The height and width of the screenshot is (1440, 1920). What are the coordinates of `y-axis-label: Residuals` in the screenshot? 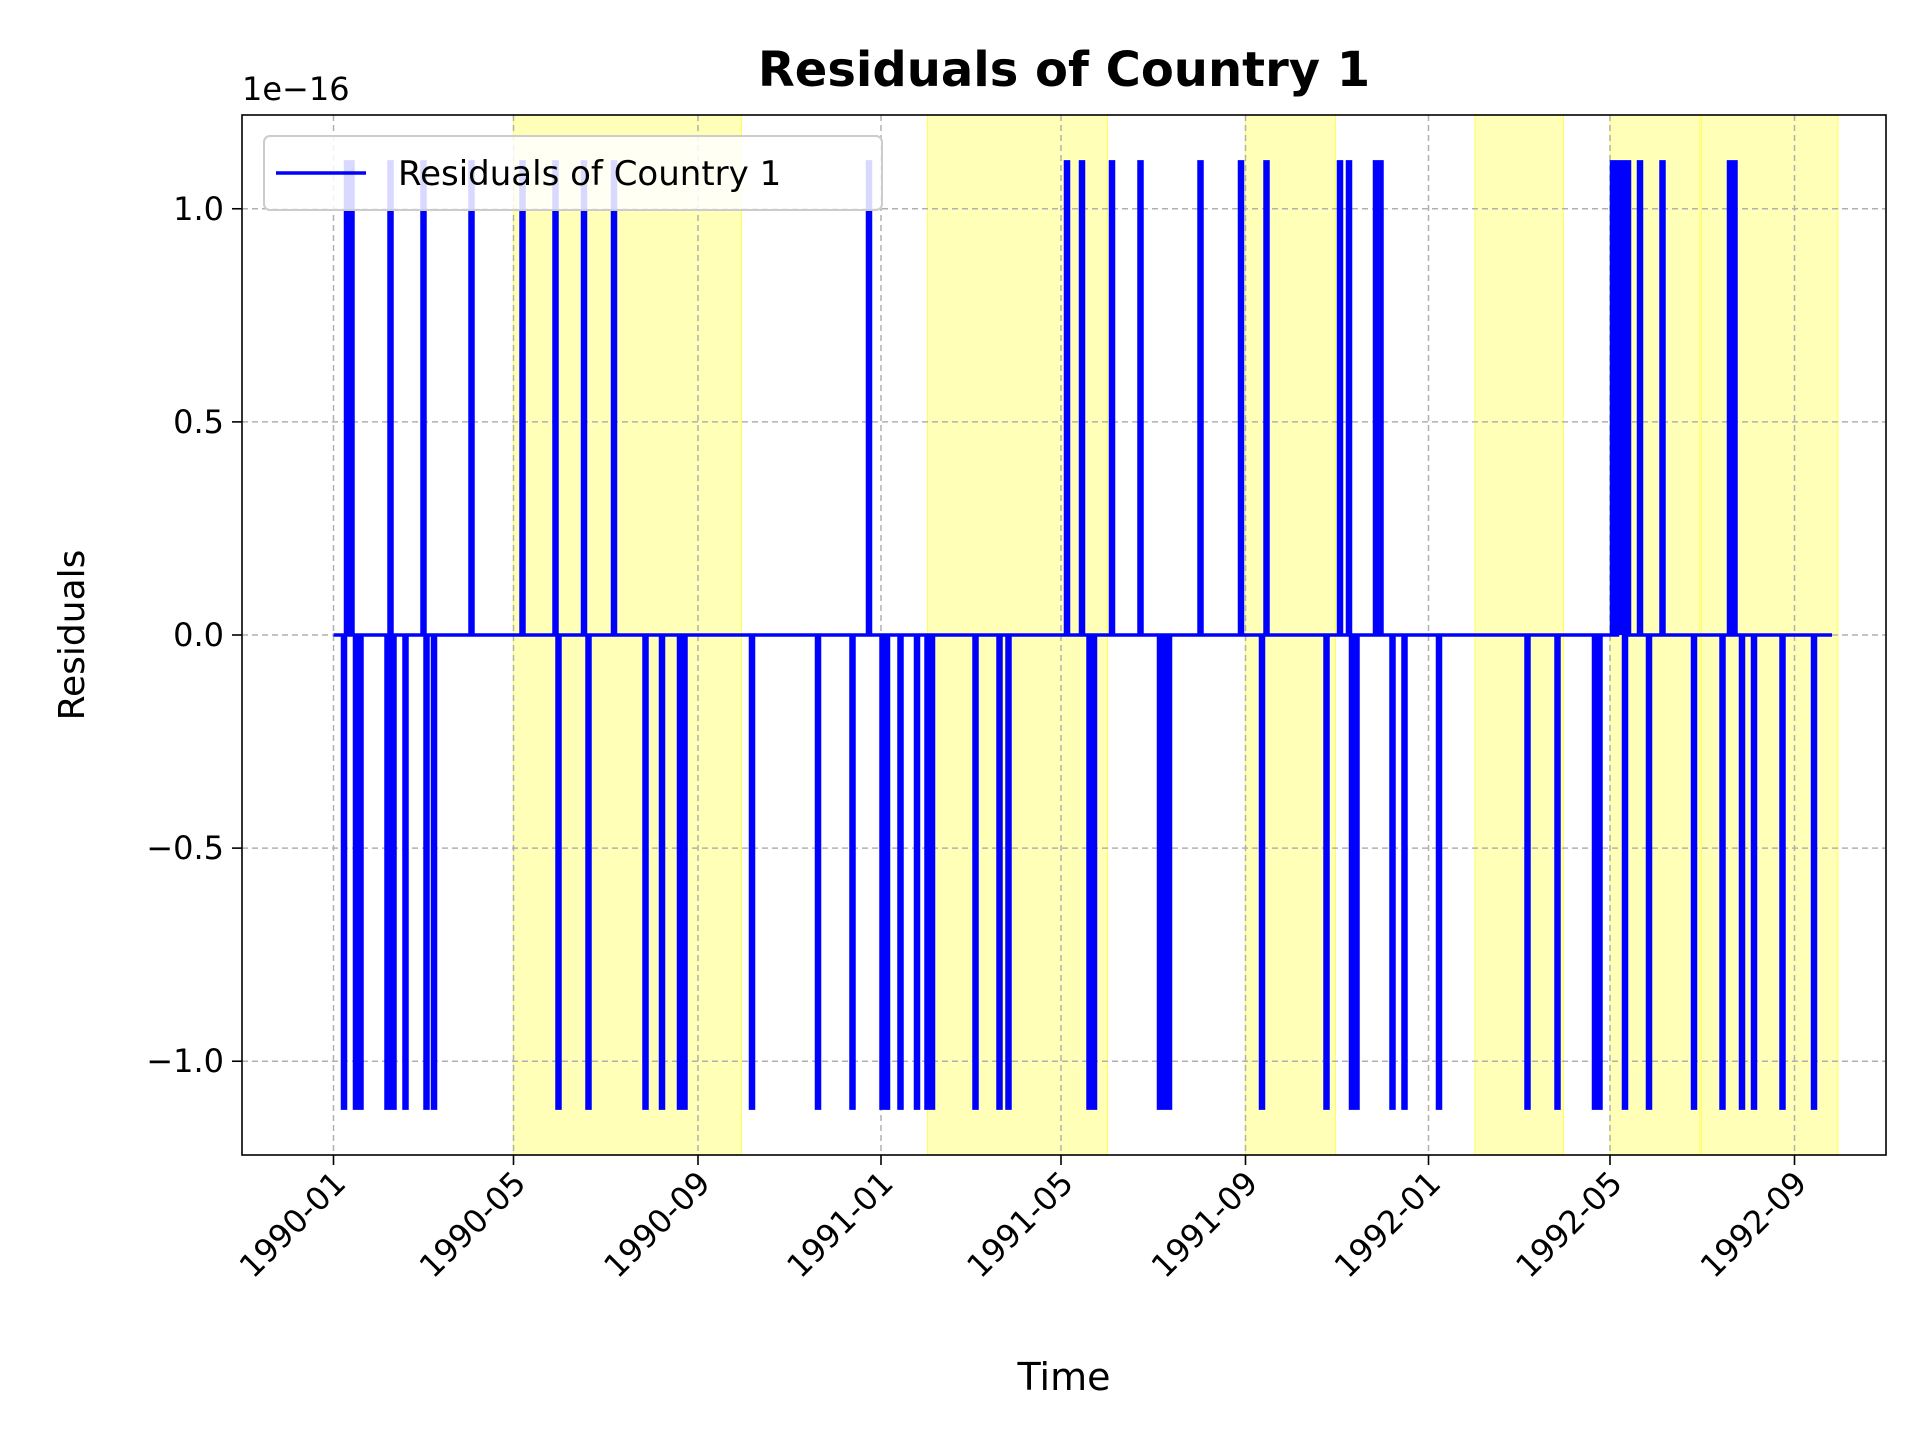 It's located at (72, 635).